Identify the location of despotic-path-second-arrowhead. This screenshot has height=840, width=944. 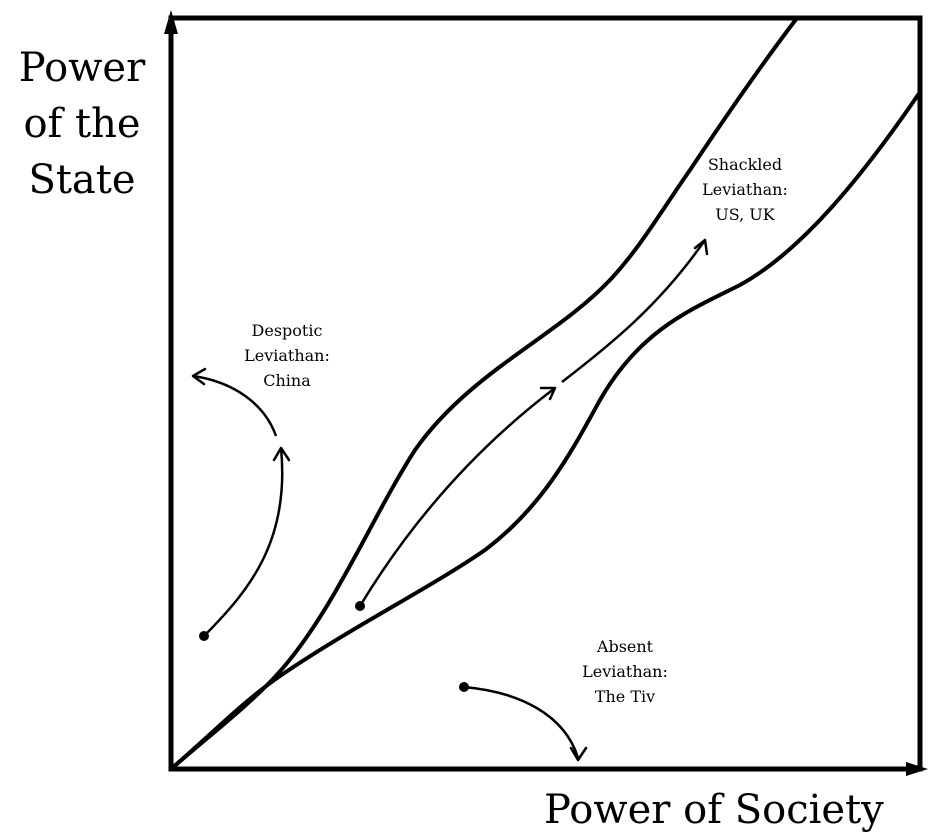
(199, 376).